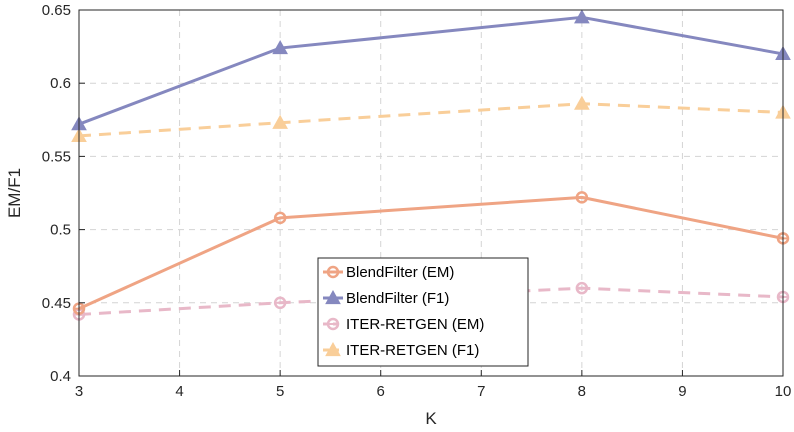 This screenshot has height=432, width=794. What do you see at coordinates (433, 385) in the screenshot?
I see `x-axis-ticks: 3 4 5 6 7 8 9 10` at bounding box center [433, 385].